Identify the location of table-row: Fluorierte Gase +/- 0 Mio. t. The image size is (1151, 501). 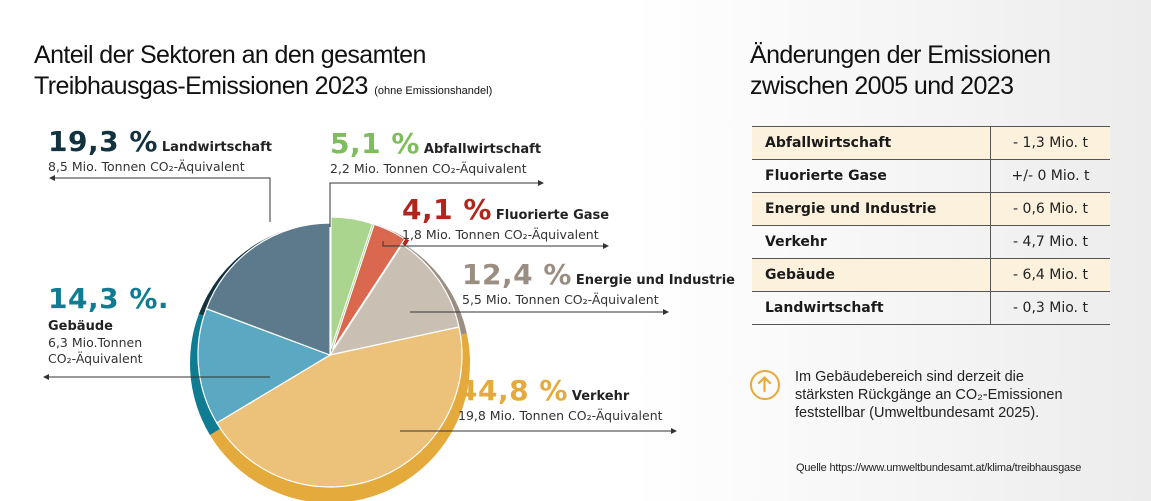
(931, 176).